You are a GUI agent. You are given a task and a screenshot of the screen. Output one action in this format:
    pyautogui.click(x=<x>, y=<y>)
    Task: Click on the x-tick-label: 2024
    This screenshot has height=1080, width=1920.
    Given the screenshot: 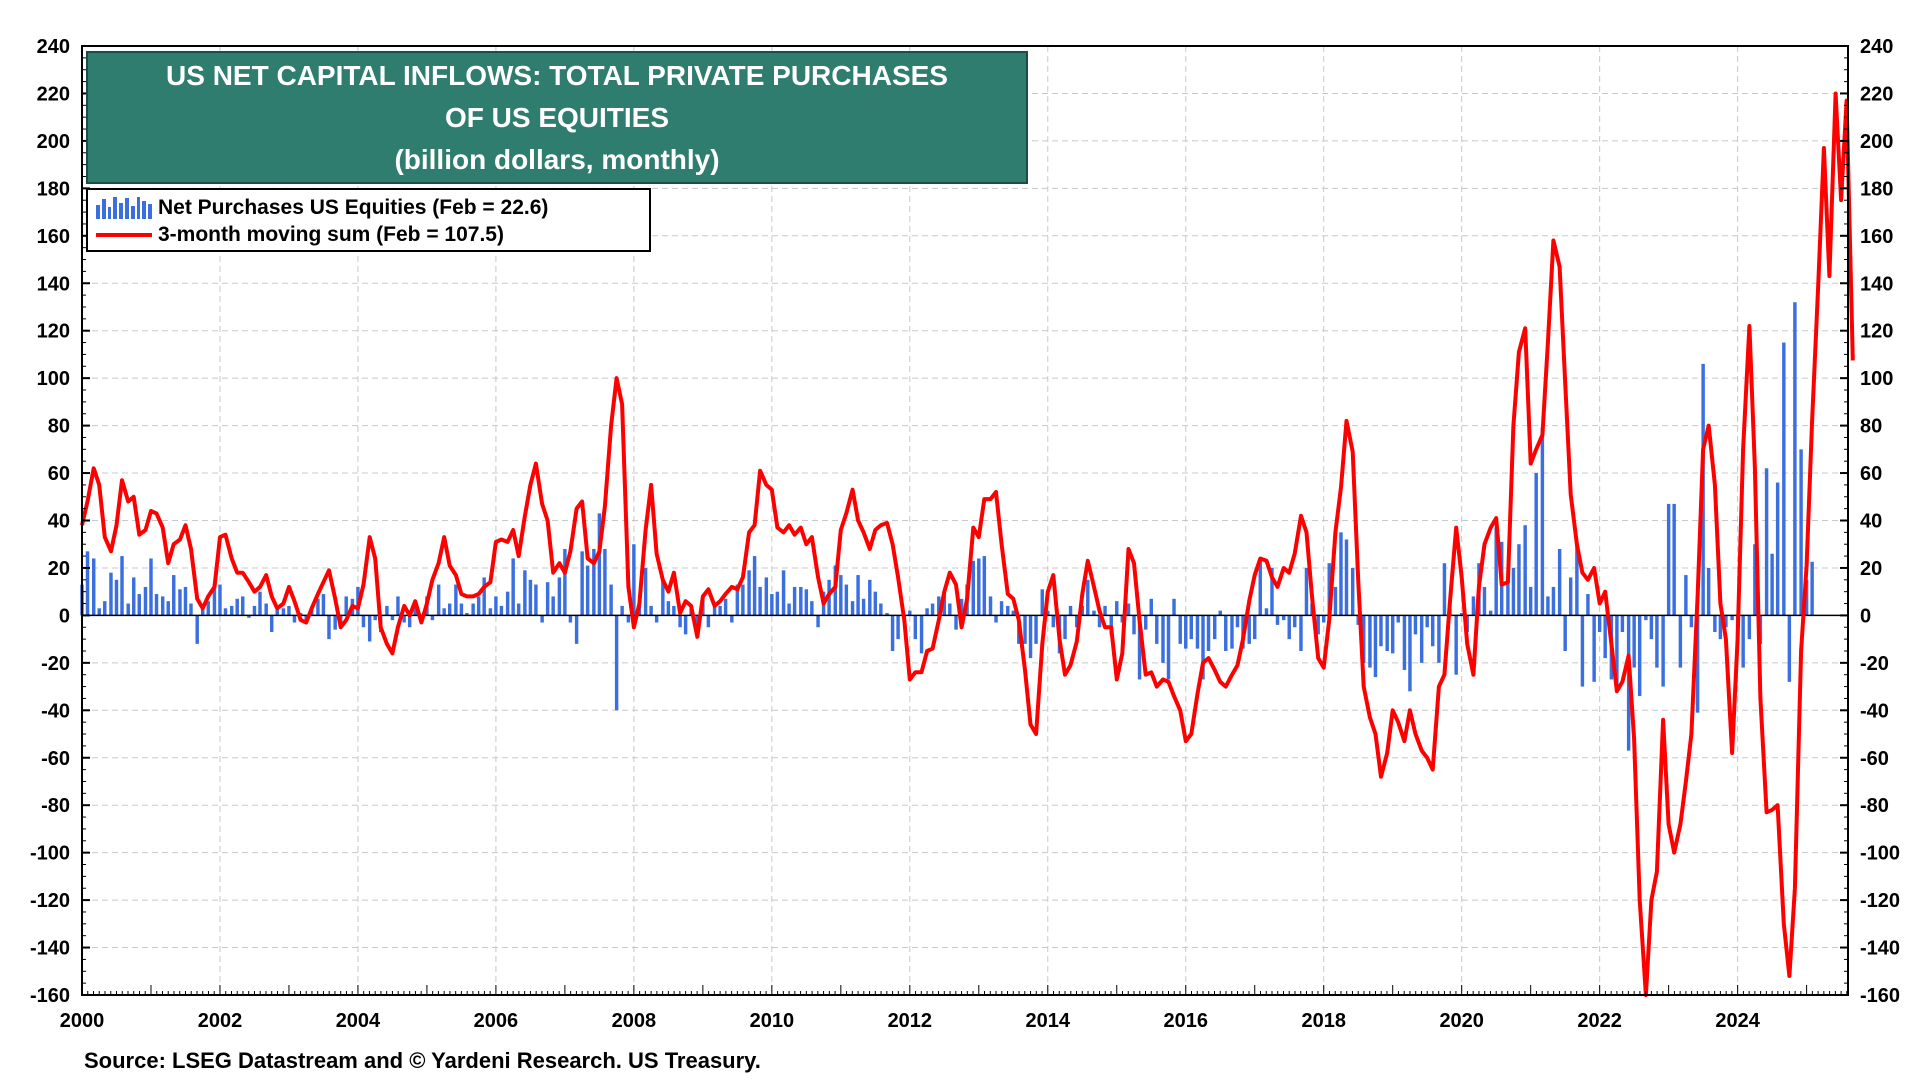 What is the action you would take?
    pyautogui.click(x=1737, y=1021)
    